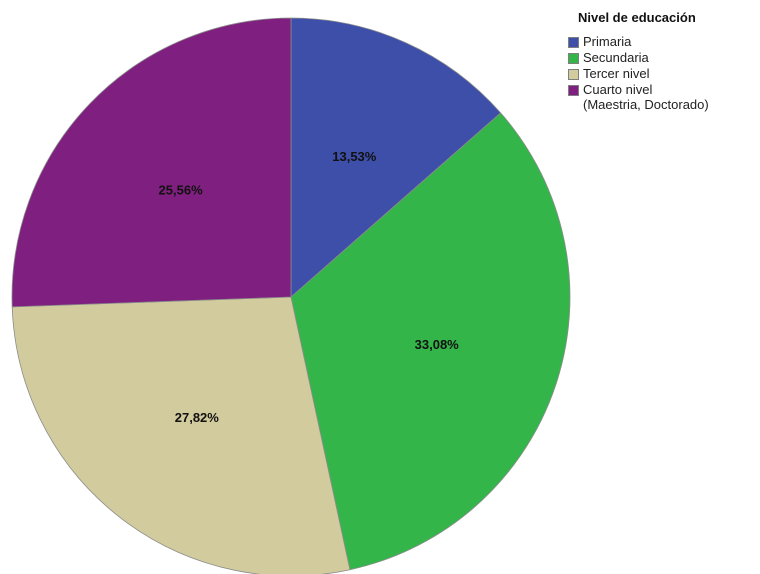 This screenshot has width=760, height=574. I want to click on legend-item-tercer-nivel: Tercer nivel, so click(638, 73).